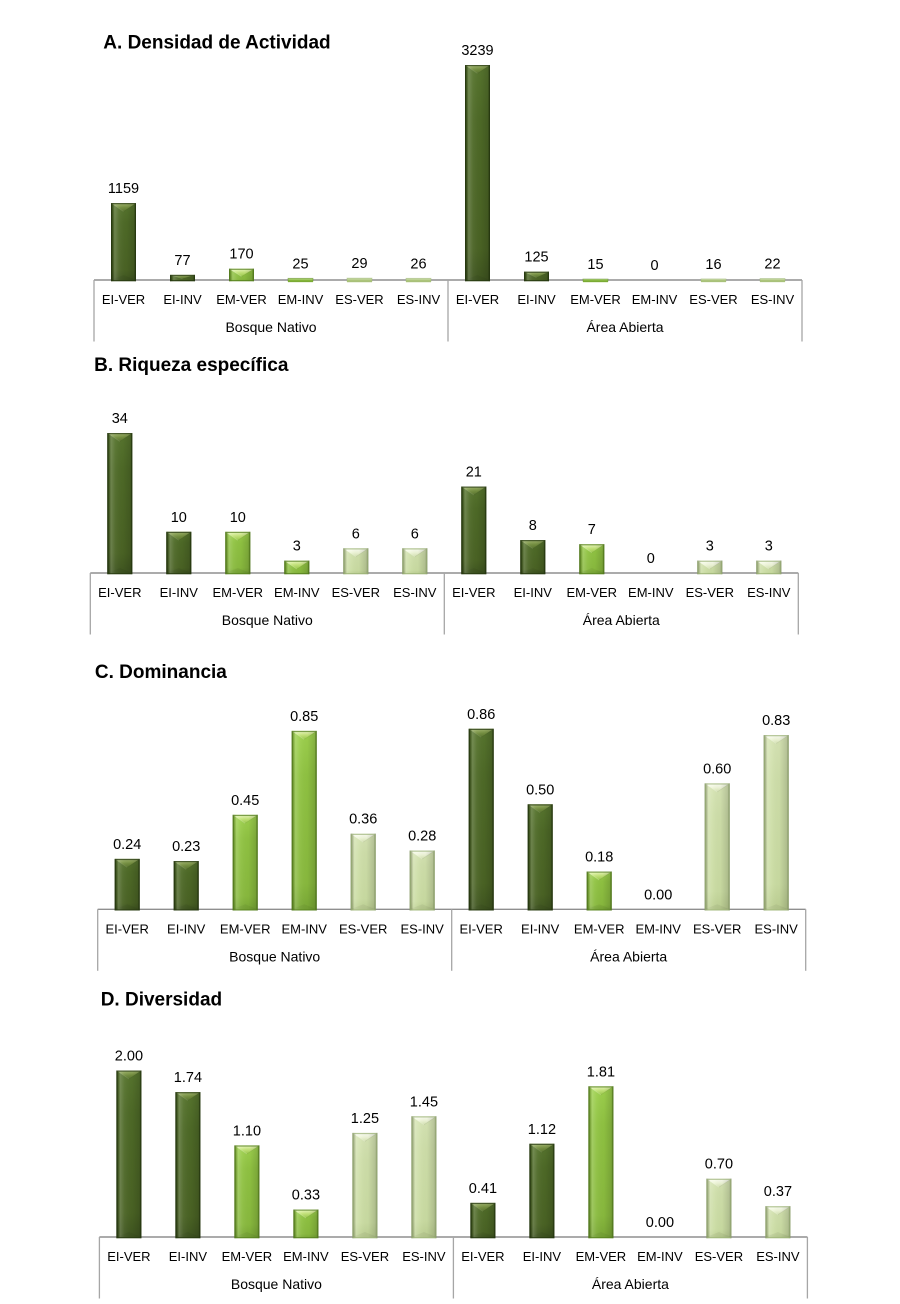 The height and width of the screenshot is (1304, 900). Describe the element at coordinates (129, 1057) in the screenshot. I see `svg-text: 2.00` at that location.